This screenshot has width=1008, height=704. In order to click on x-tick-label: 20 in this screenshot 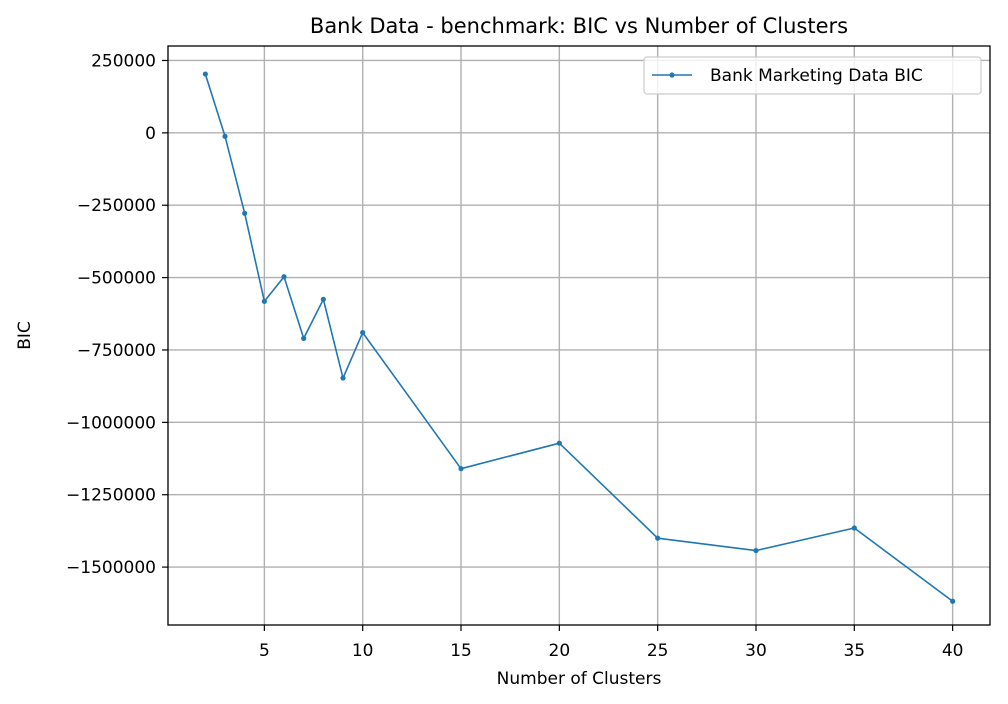, I will do `click(560, 651)`.